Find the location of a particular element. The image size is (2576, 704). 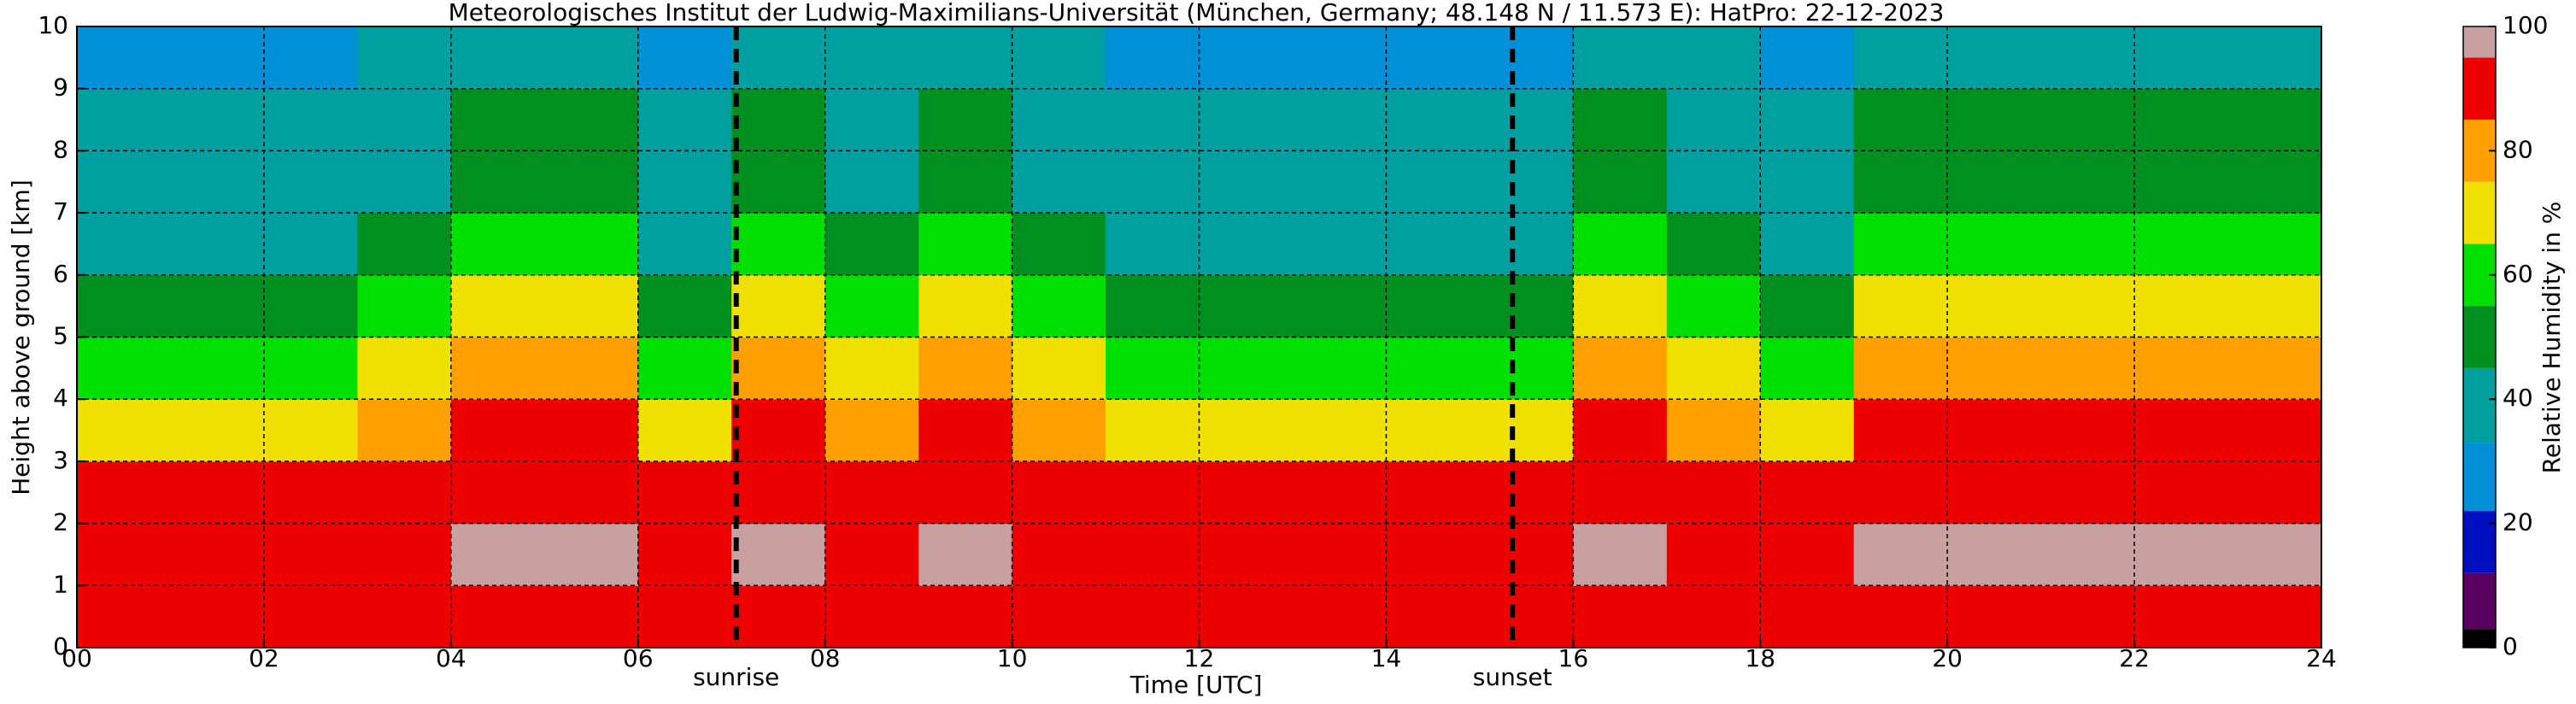

y-tick-label: 8 is located at coordinates (60, 149).